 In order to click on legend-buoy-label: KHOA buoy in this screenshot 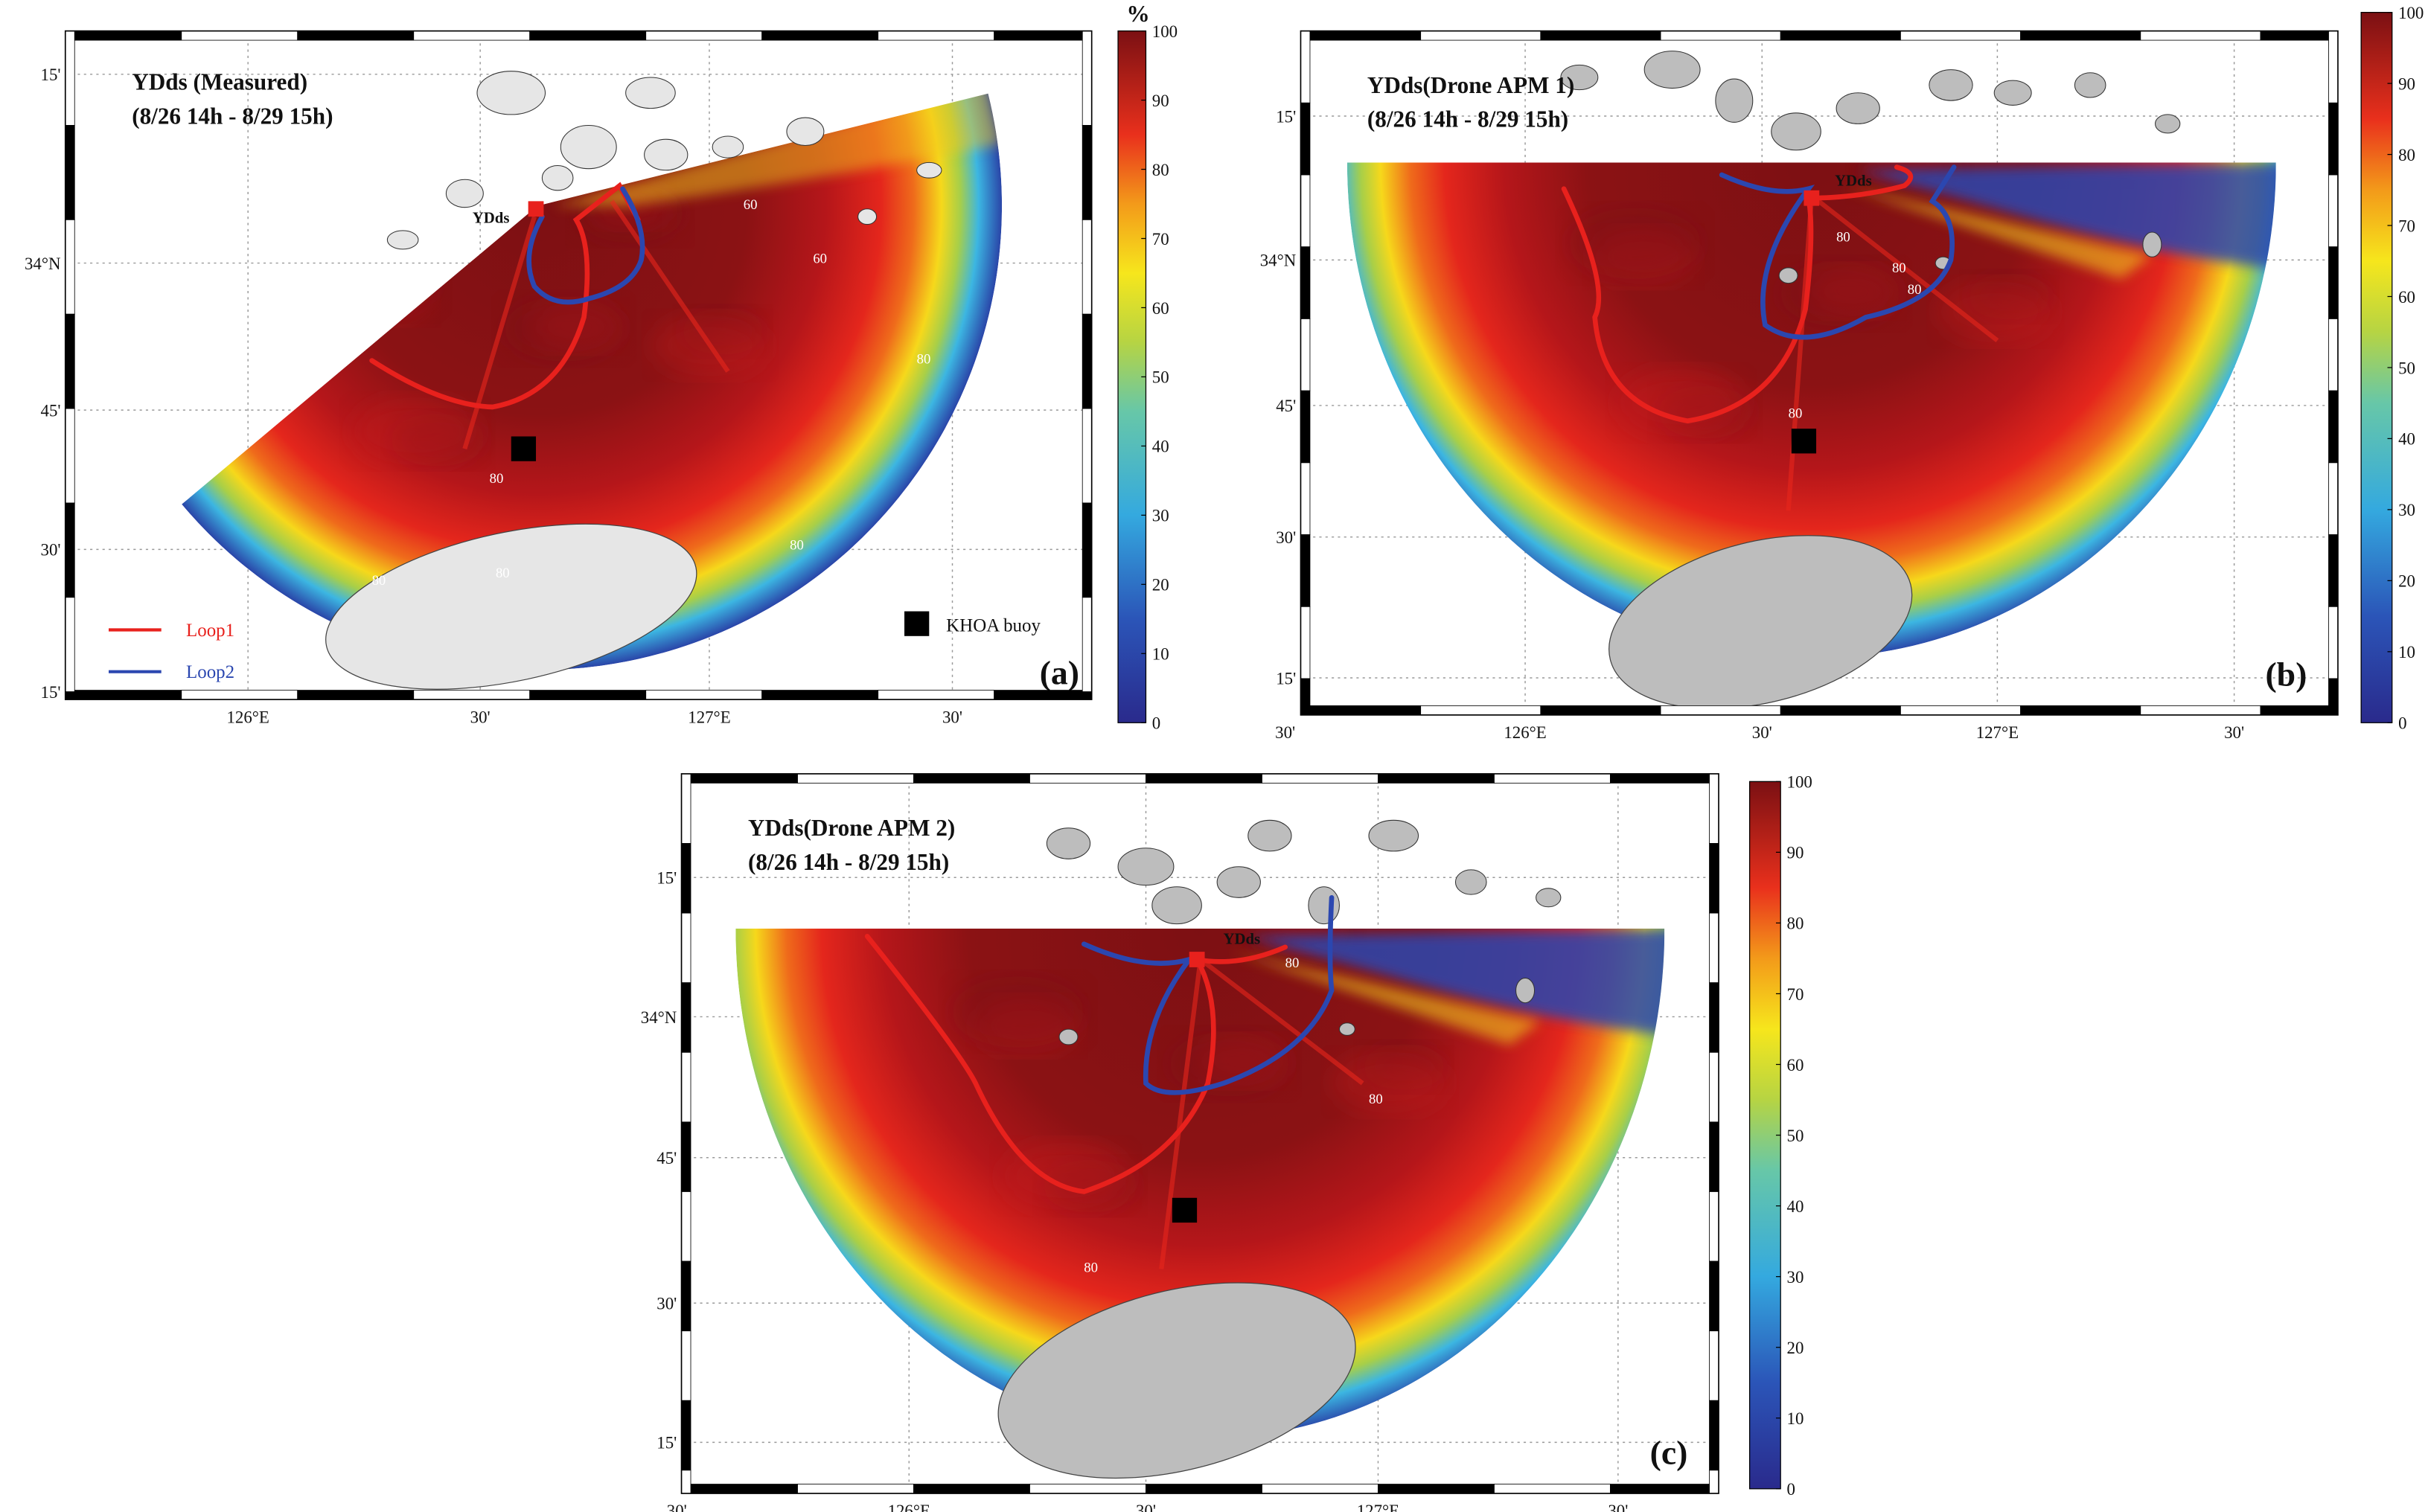, I will do `click(993, 626)`.